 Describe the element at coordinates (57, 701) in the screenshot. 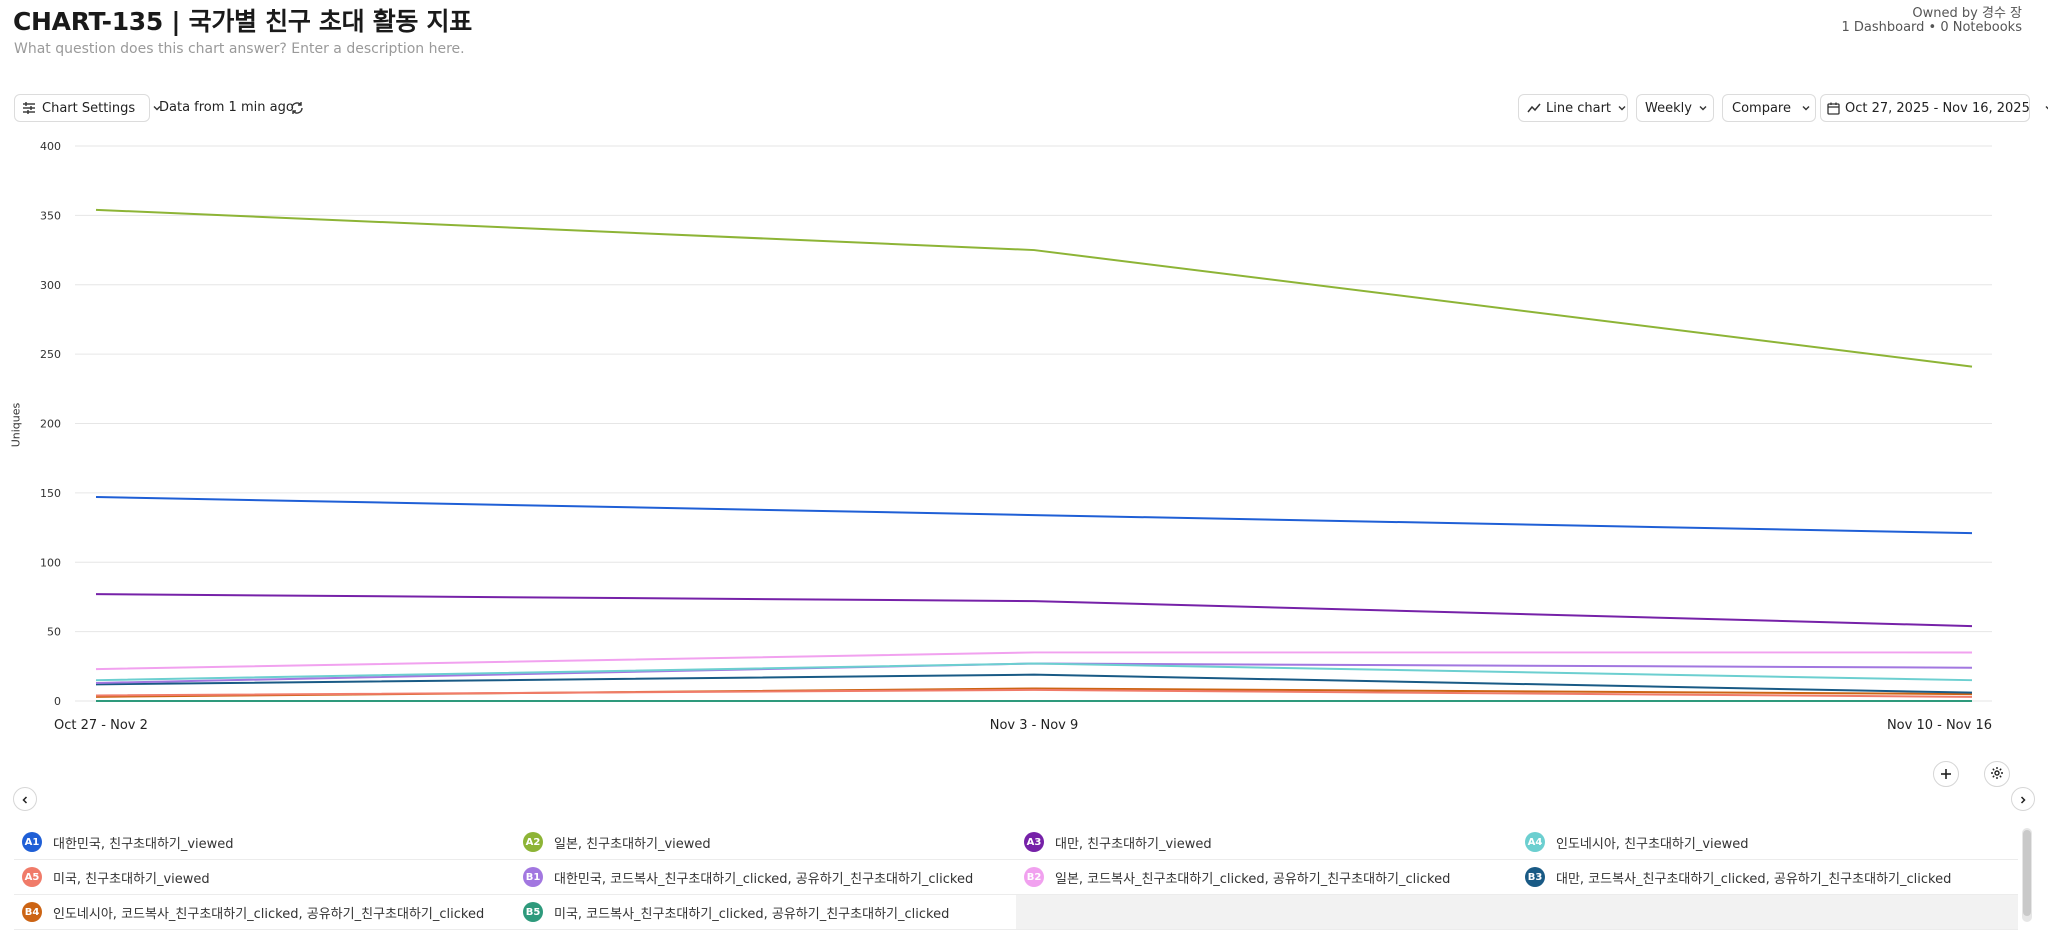

I see `y-tick-label: 0` at that location.